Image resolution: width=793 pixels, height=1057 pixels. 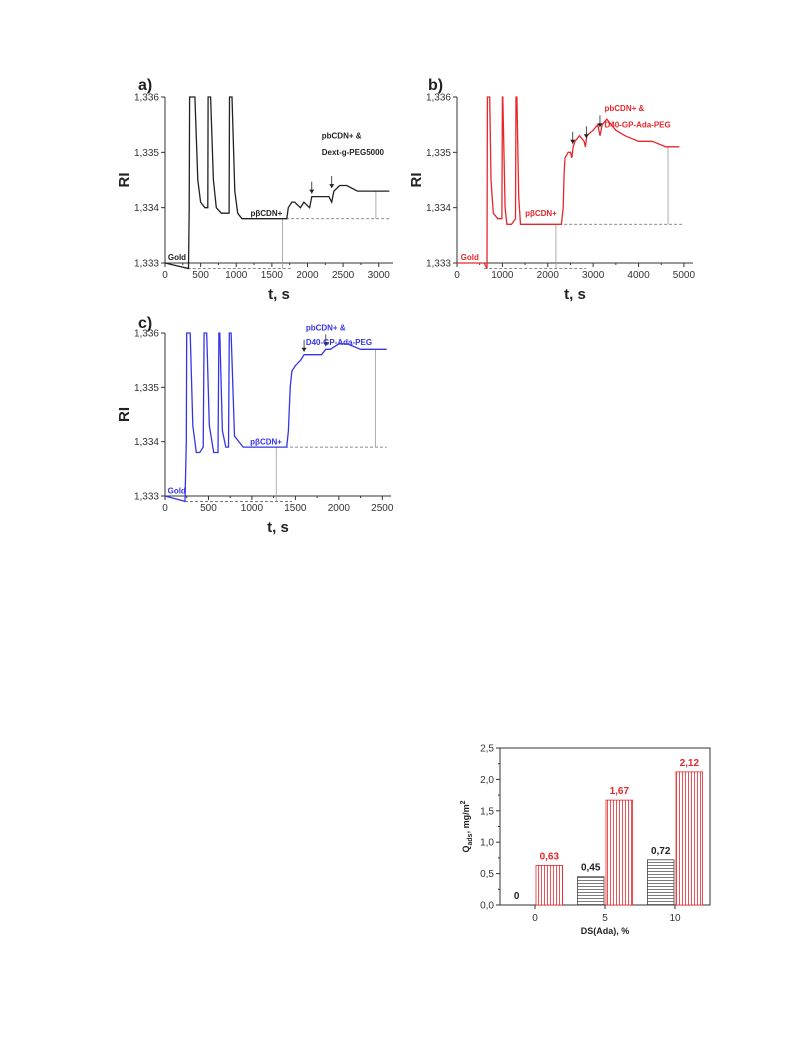 I want to click on bar-value-label: 1,67, so click(x=620, y=791).